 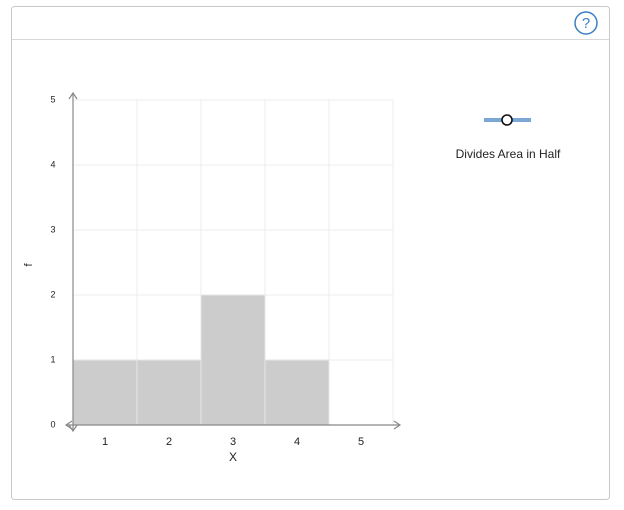 I want to click on x-axis-arrow-left, so click(x=68, y=425).